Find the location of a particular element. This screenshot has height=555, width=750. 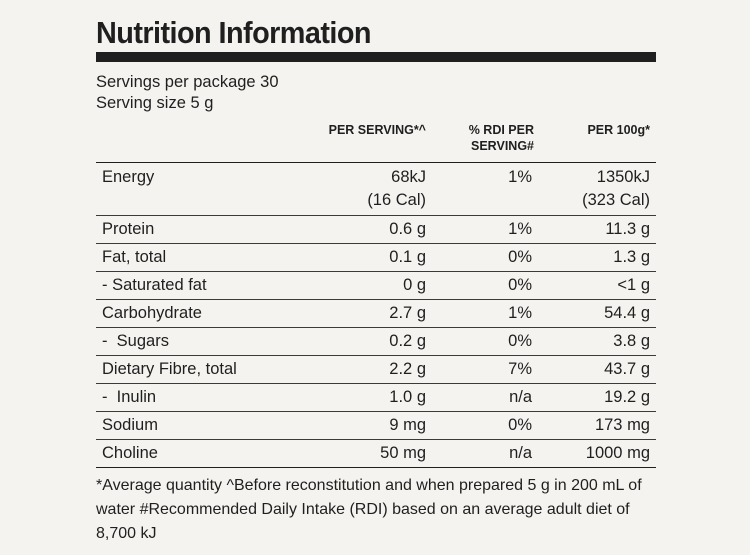

row-per-100g: 43.7 g is located at coordinates (595, 369).